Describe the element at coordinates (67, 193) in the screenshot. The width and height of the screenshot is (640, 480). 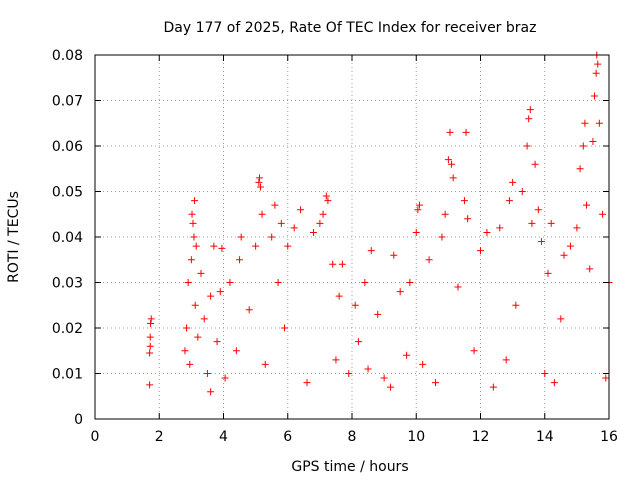
I see `y-tick-label: 0.05` at that location.